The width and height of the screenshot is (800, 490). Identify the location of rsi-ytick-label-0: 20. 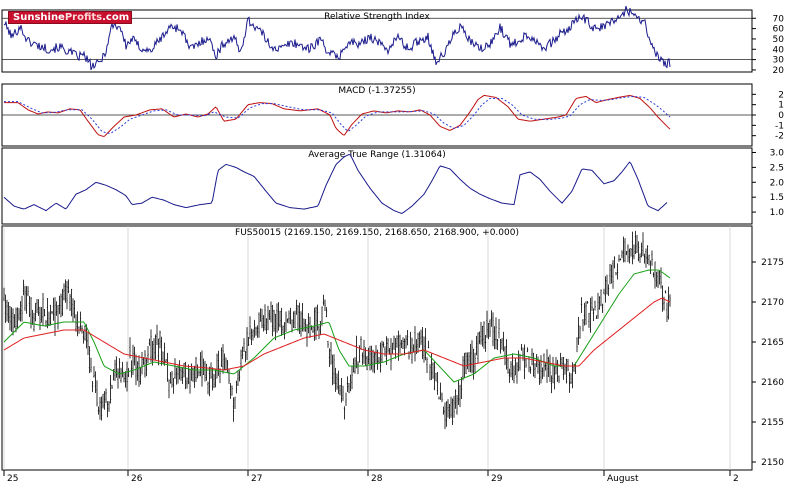
(779, 71).